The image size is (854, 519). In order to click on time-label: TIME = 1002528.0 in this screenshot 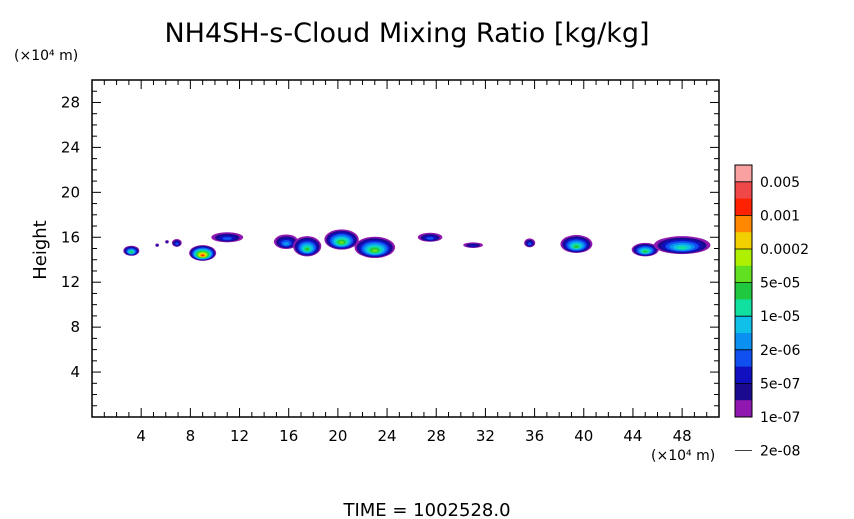, I will do `click(426, 509)`.